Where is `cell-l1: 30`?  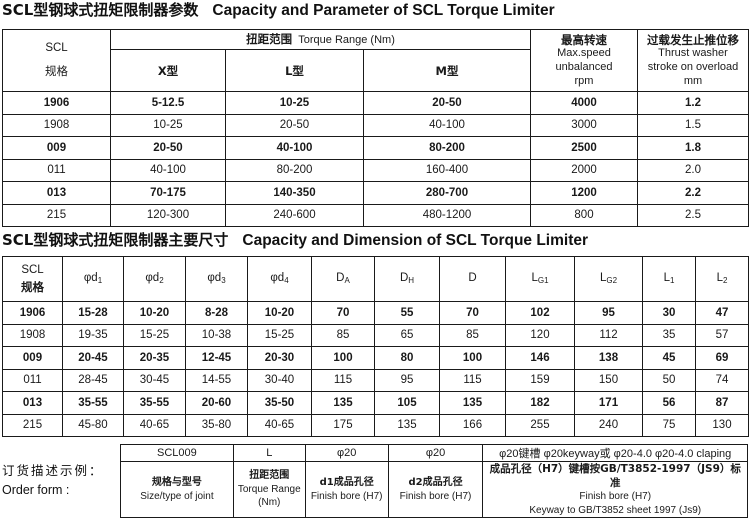
cell-l1: 30 is located at coordinates (669, 313).